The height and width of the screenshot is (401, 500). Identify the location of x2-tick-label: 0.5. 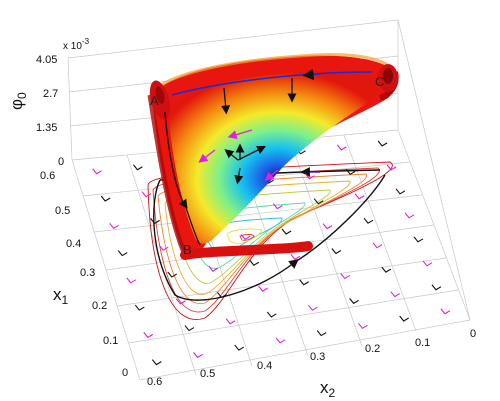
(207, 374).